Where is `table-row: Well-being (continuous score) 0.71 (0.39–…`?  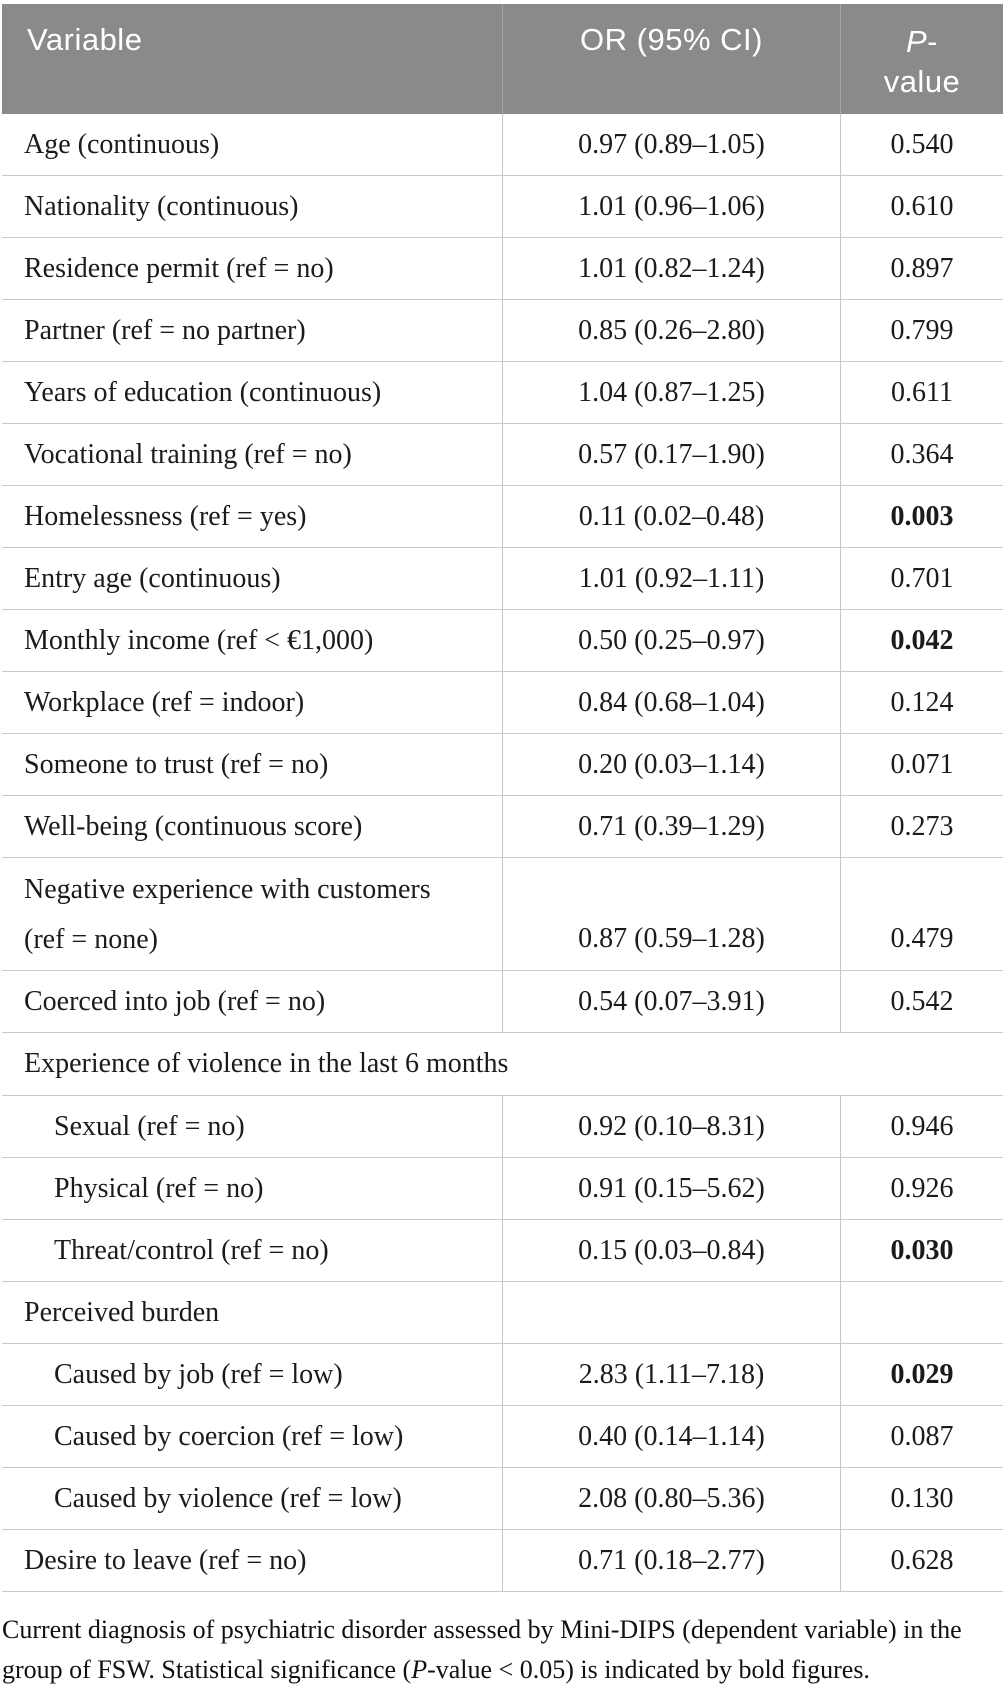 table-row: Well-being (continuous score) 0.71 (0.39–… is located at coordinates (502, 826).